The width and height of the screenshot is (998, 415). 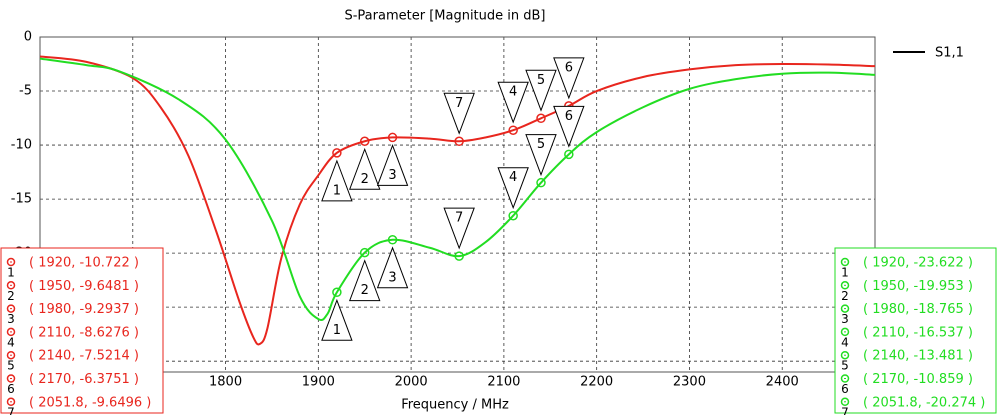 I want to click on y-tick-label: -10, so click(x=21, y=145).